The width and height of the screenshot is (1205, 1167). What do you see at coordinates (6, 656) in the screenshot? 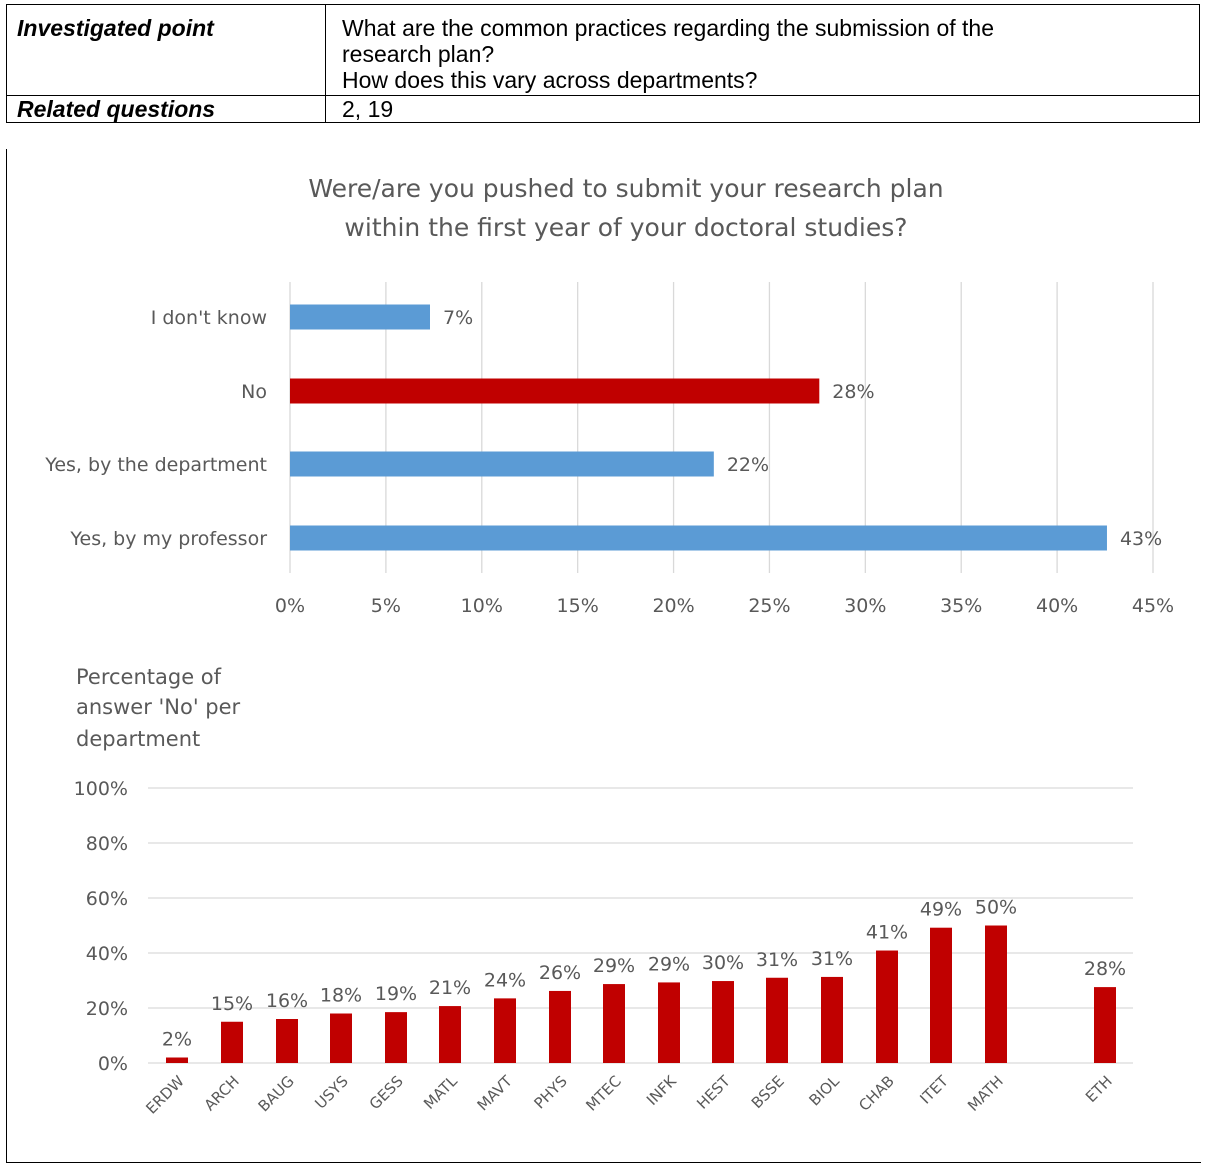
I see `chart-frame-left-border` at bounding box center [6, 656].